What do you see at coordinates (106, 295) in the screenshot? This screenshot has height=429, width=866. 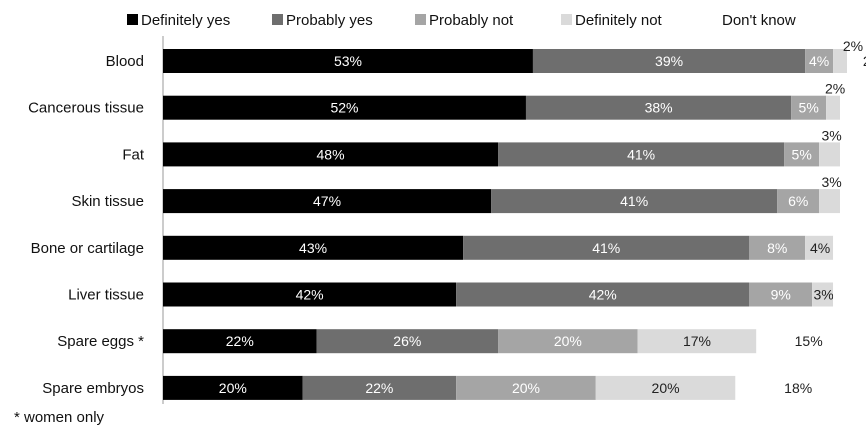 I see `category-label: Liver tissue` at bounding box center [106, 295].